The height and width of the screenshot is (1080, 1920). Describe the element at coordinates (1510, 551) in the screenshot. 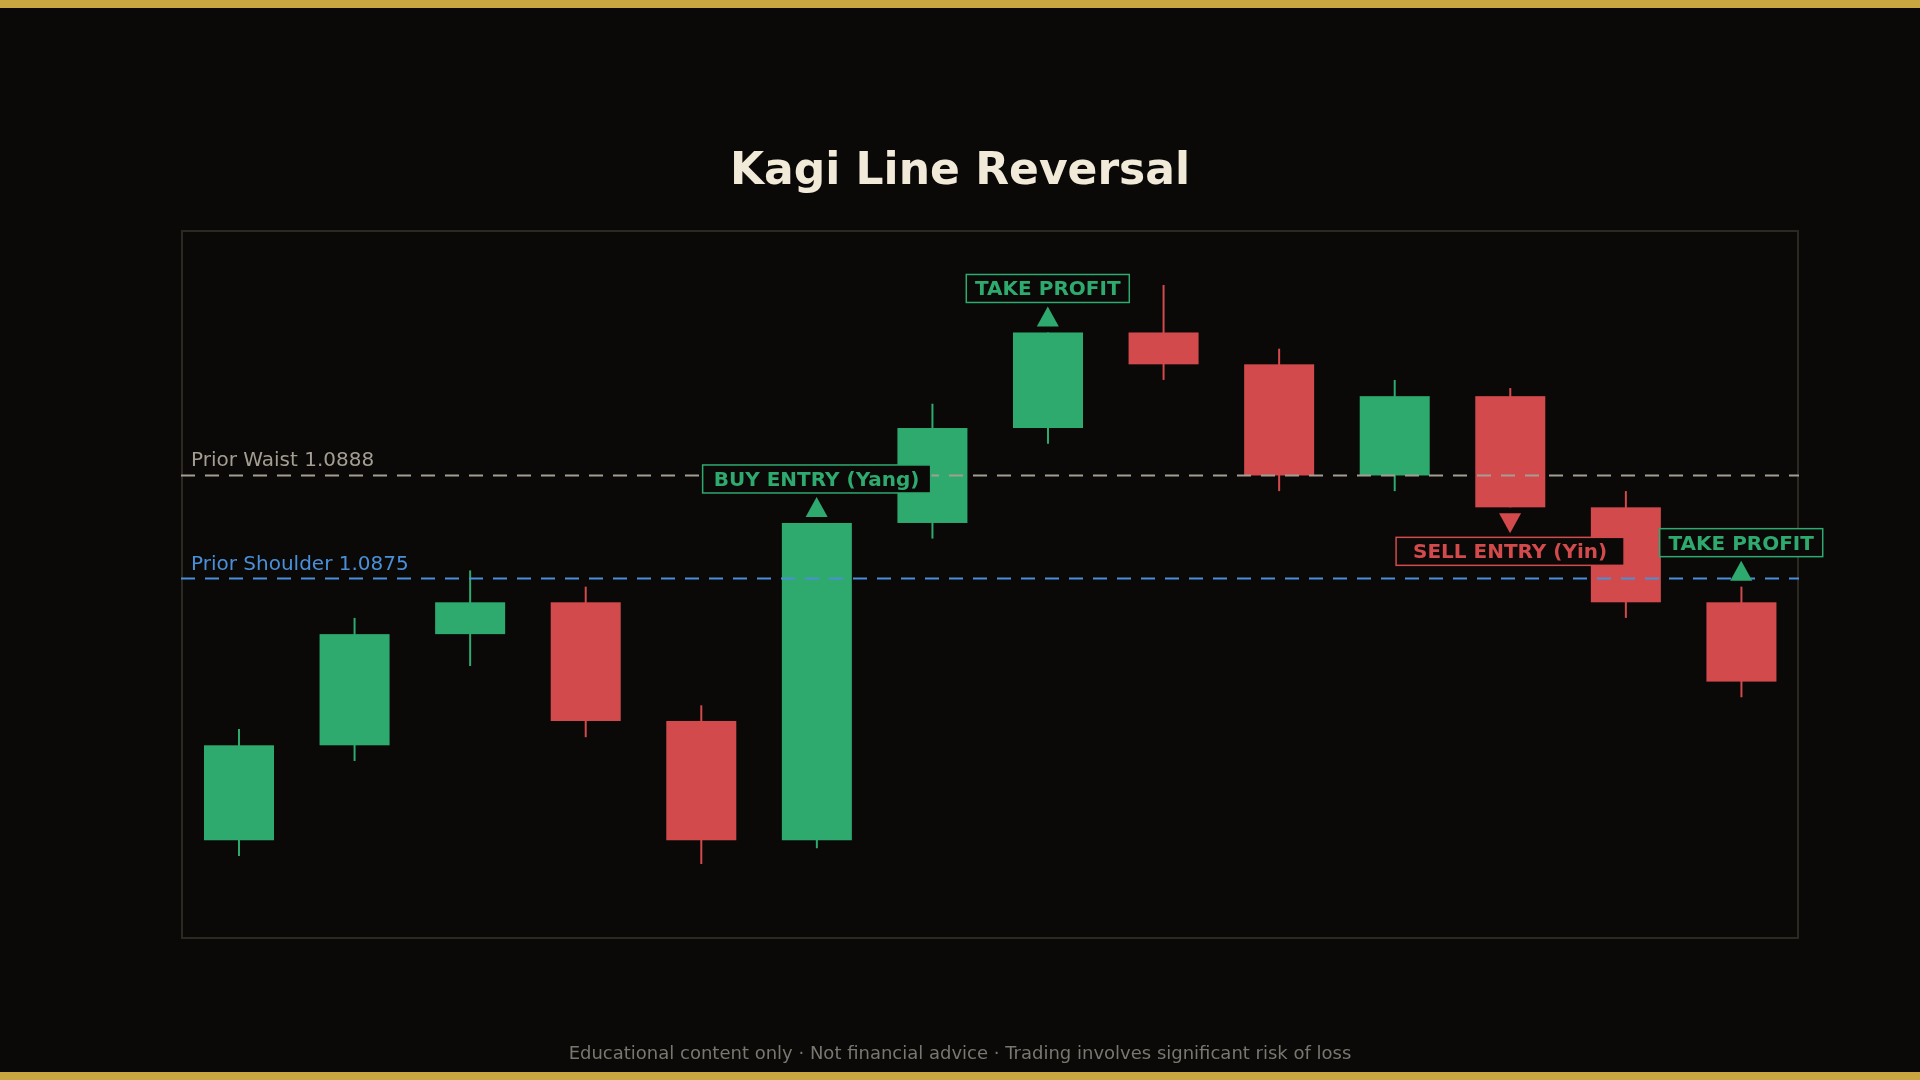

I see `annotation: SELL ENTRY (Yin)` at that location.